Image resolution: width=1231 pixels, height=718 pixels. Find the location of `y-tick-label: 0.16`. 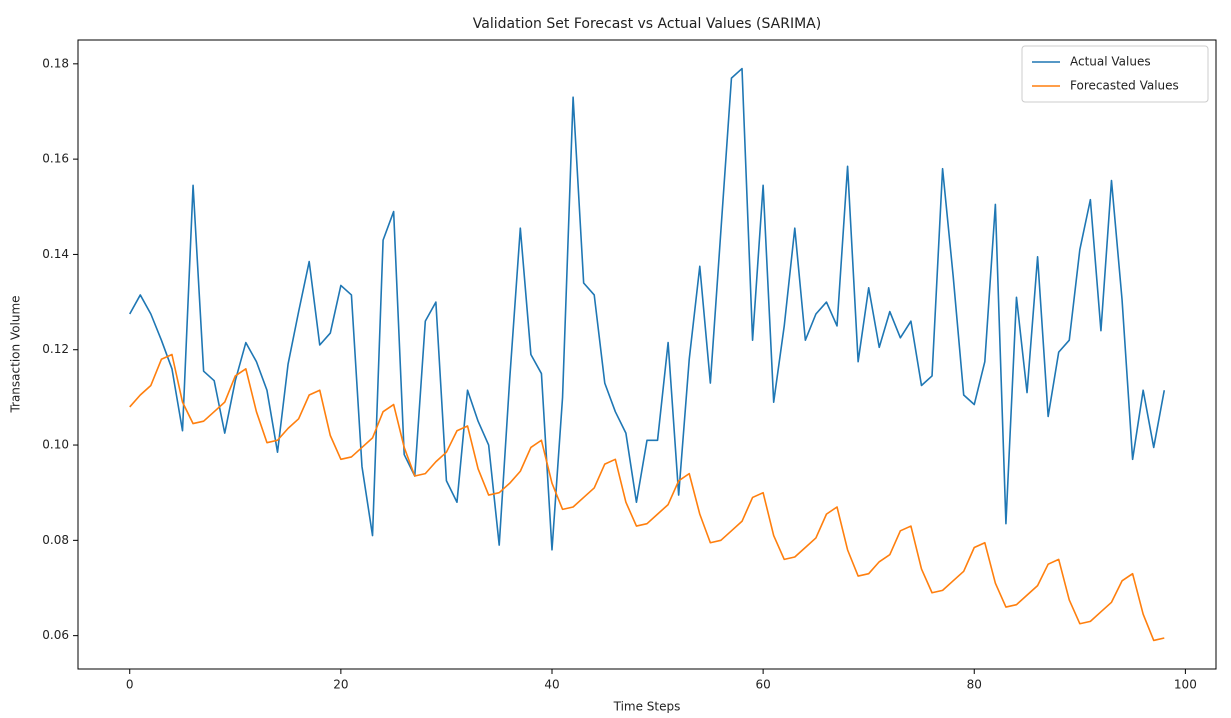

y-tick-label: 0.16 is located at coordinates (55, 159).